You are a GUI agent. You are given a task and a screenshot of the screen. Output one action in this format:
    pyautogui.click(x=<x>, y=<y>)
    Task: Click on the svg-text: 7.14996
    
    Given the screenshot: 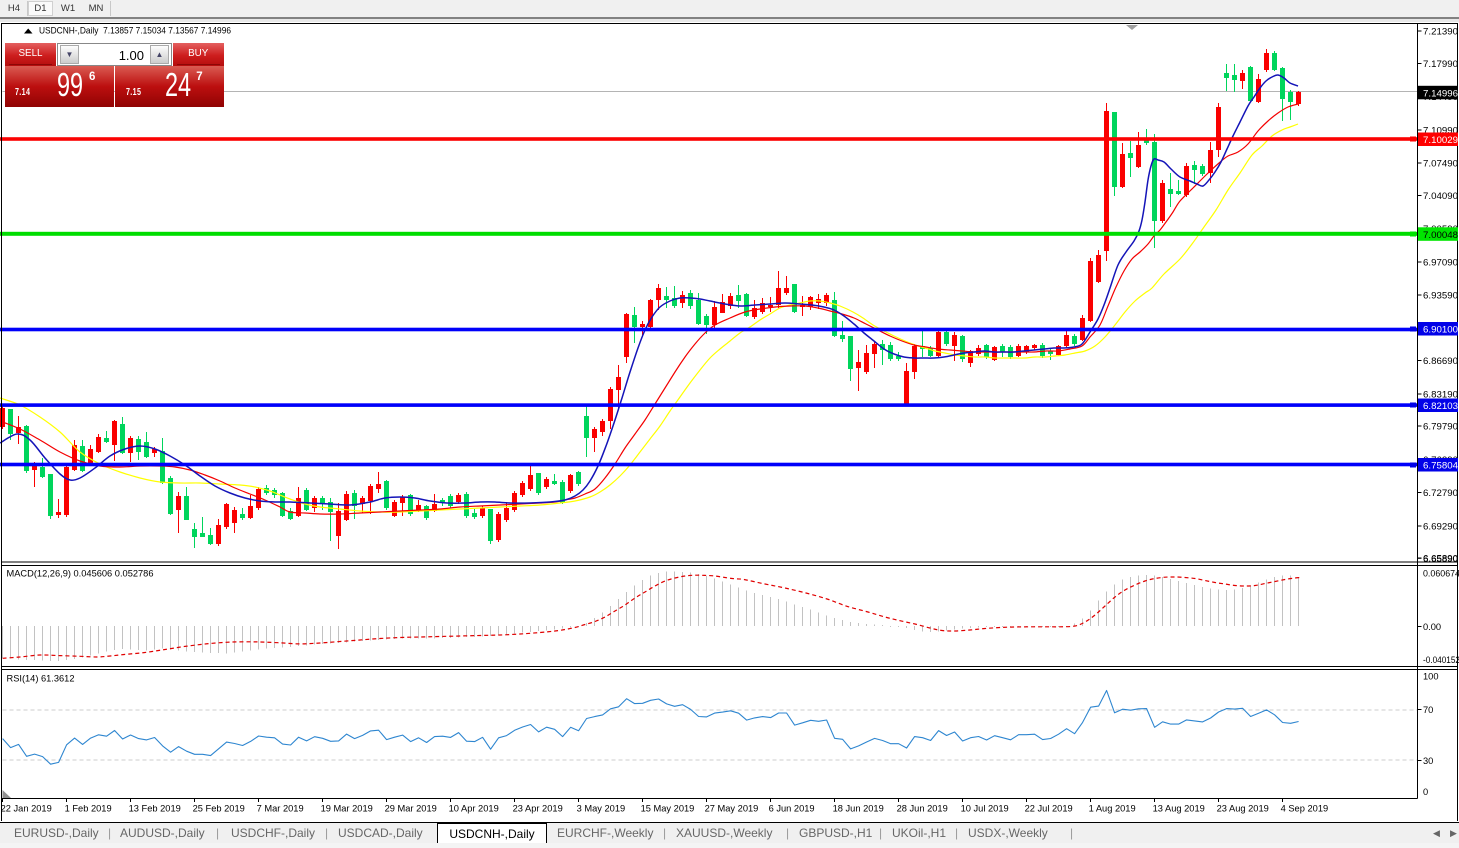 What is the action you would take?
    pyautogui.click(x=1440, y=93)
    